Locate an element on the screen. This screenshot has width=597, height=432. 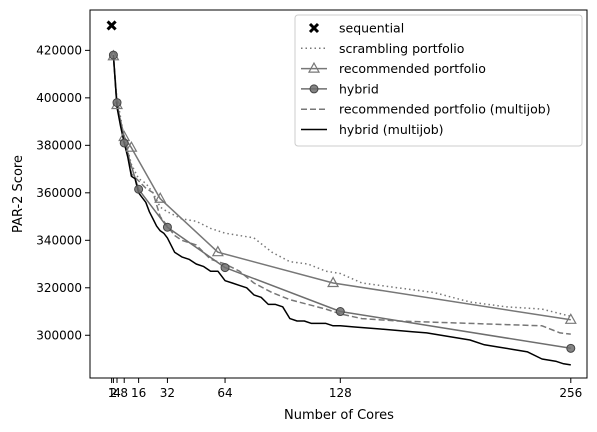
y-tick-label: 340000 is located at coordinates (59, 240).